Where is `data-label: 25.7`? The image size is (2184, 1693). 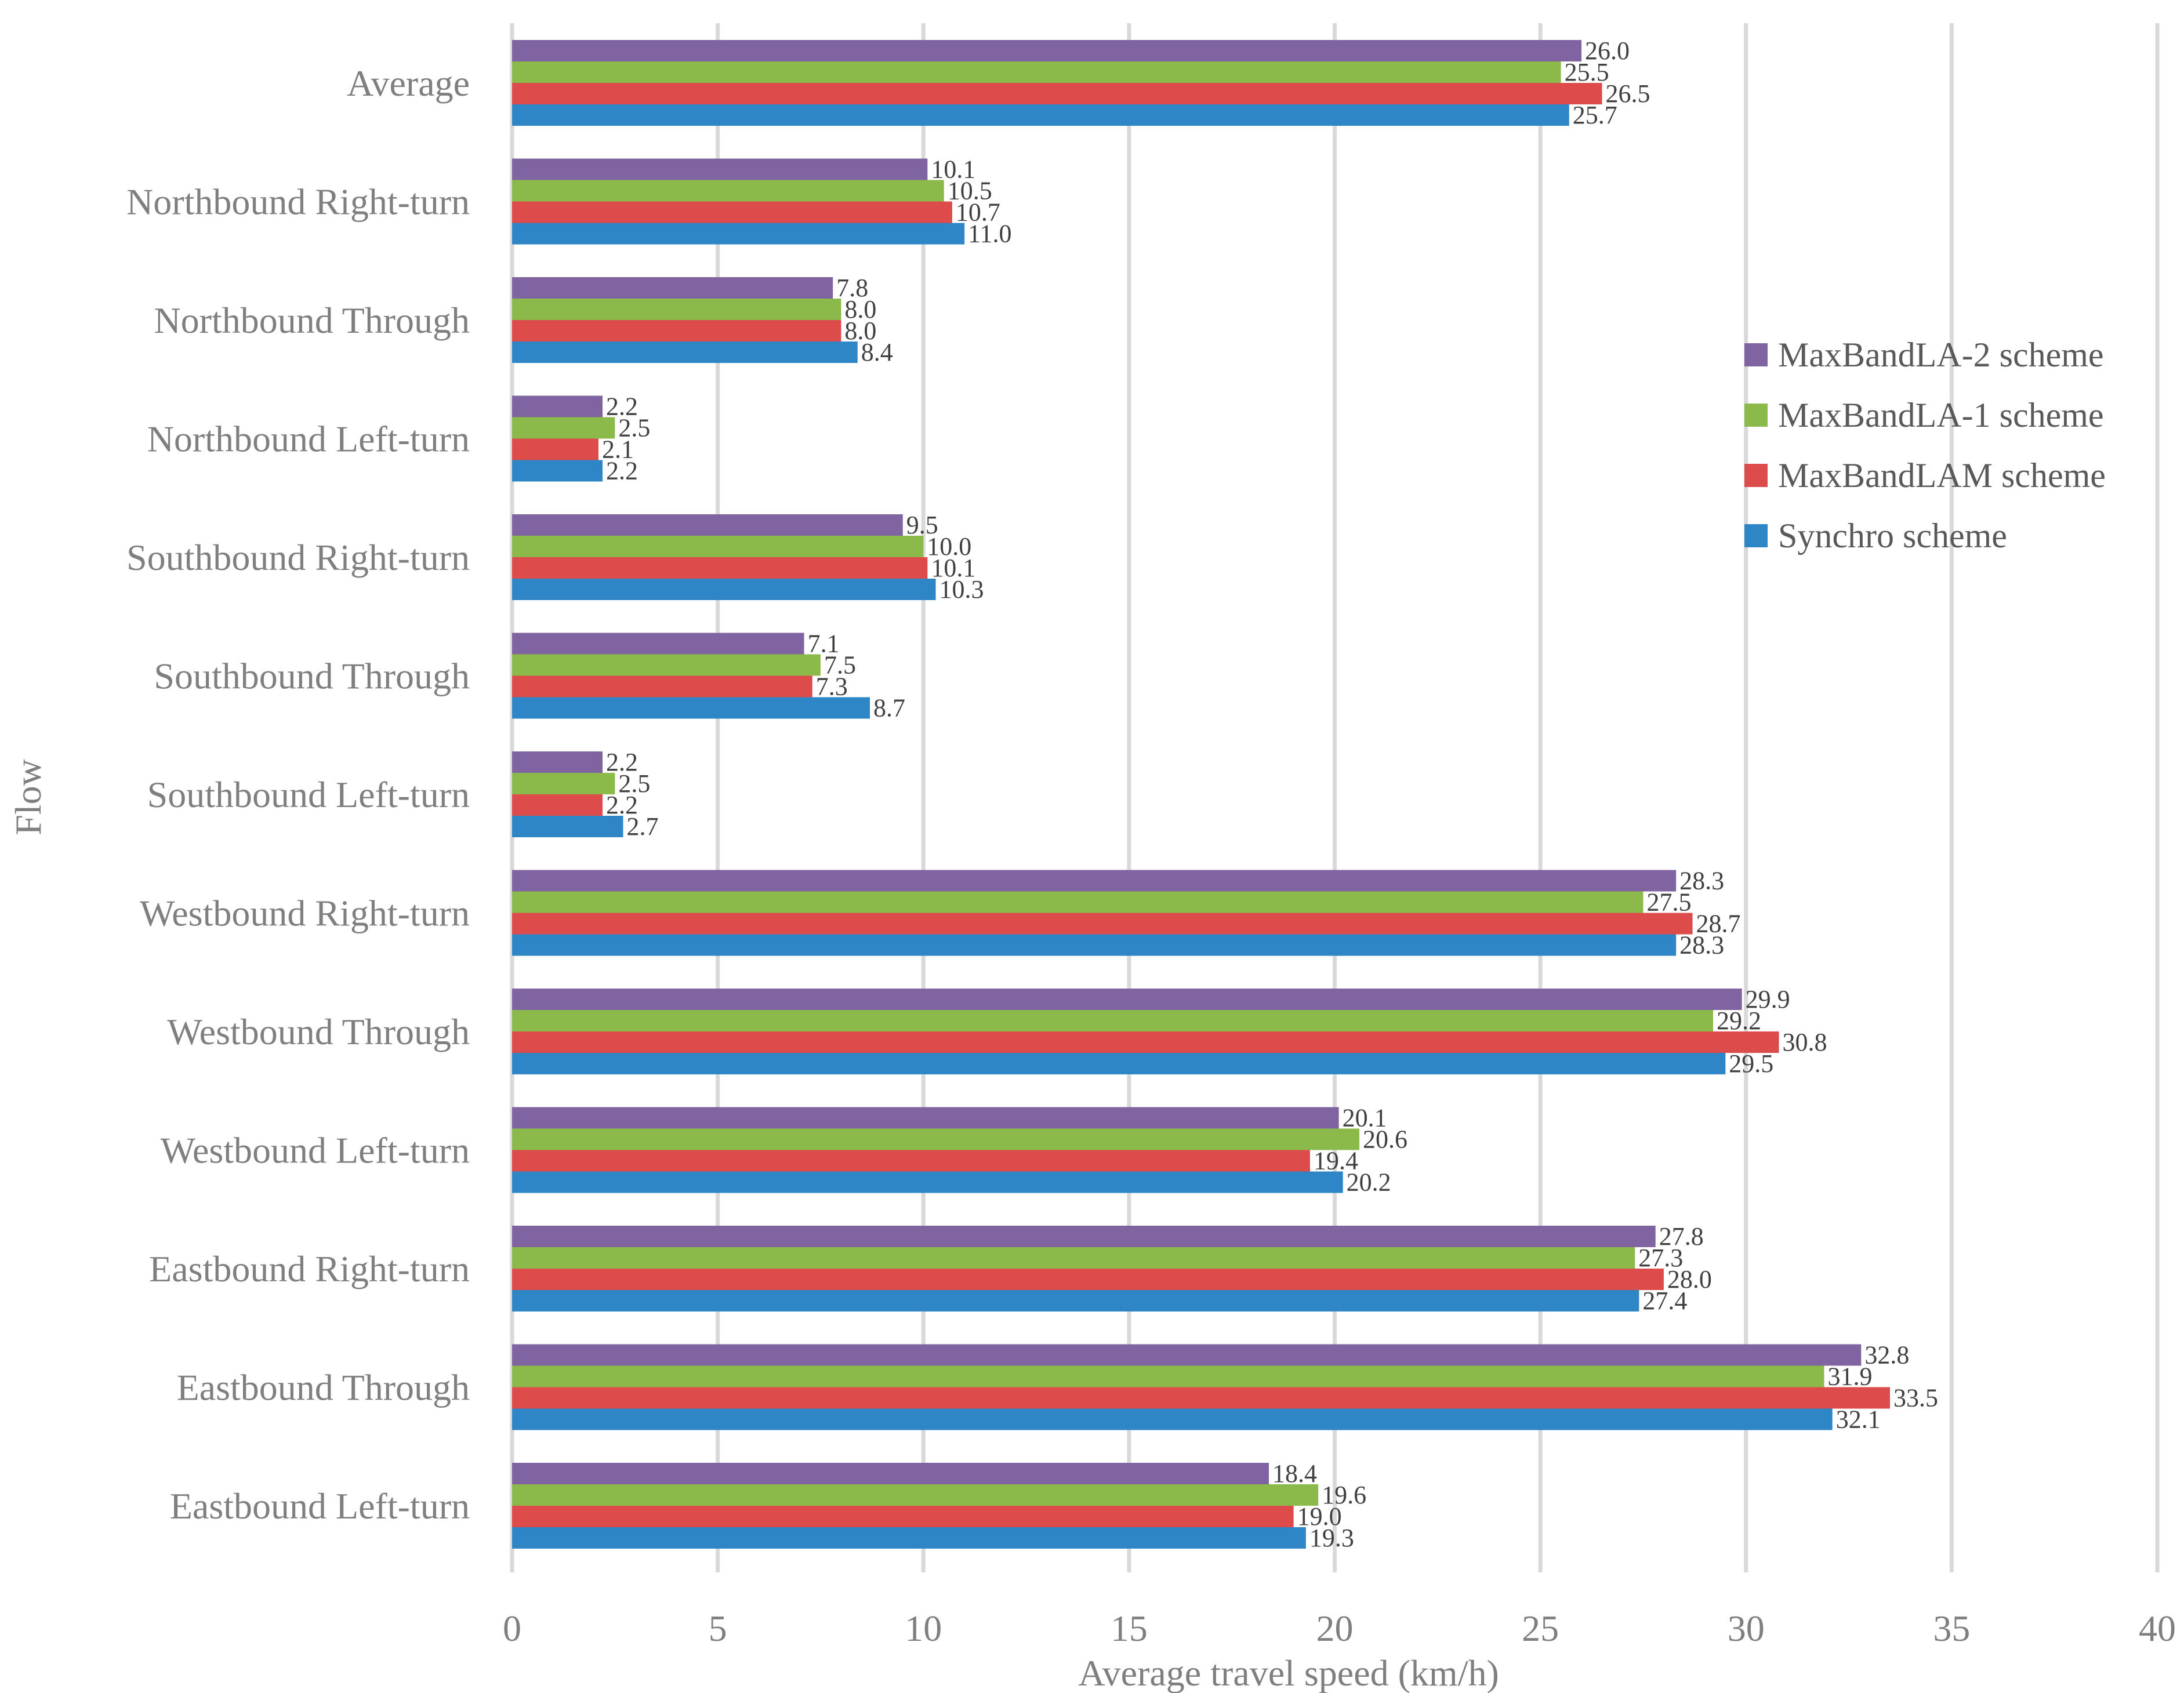
data-label: 25.7 is located at coordinates (1595, 115).